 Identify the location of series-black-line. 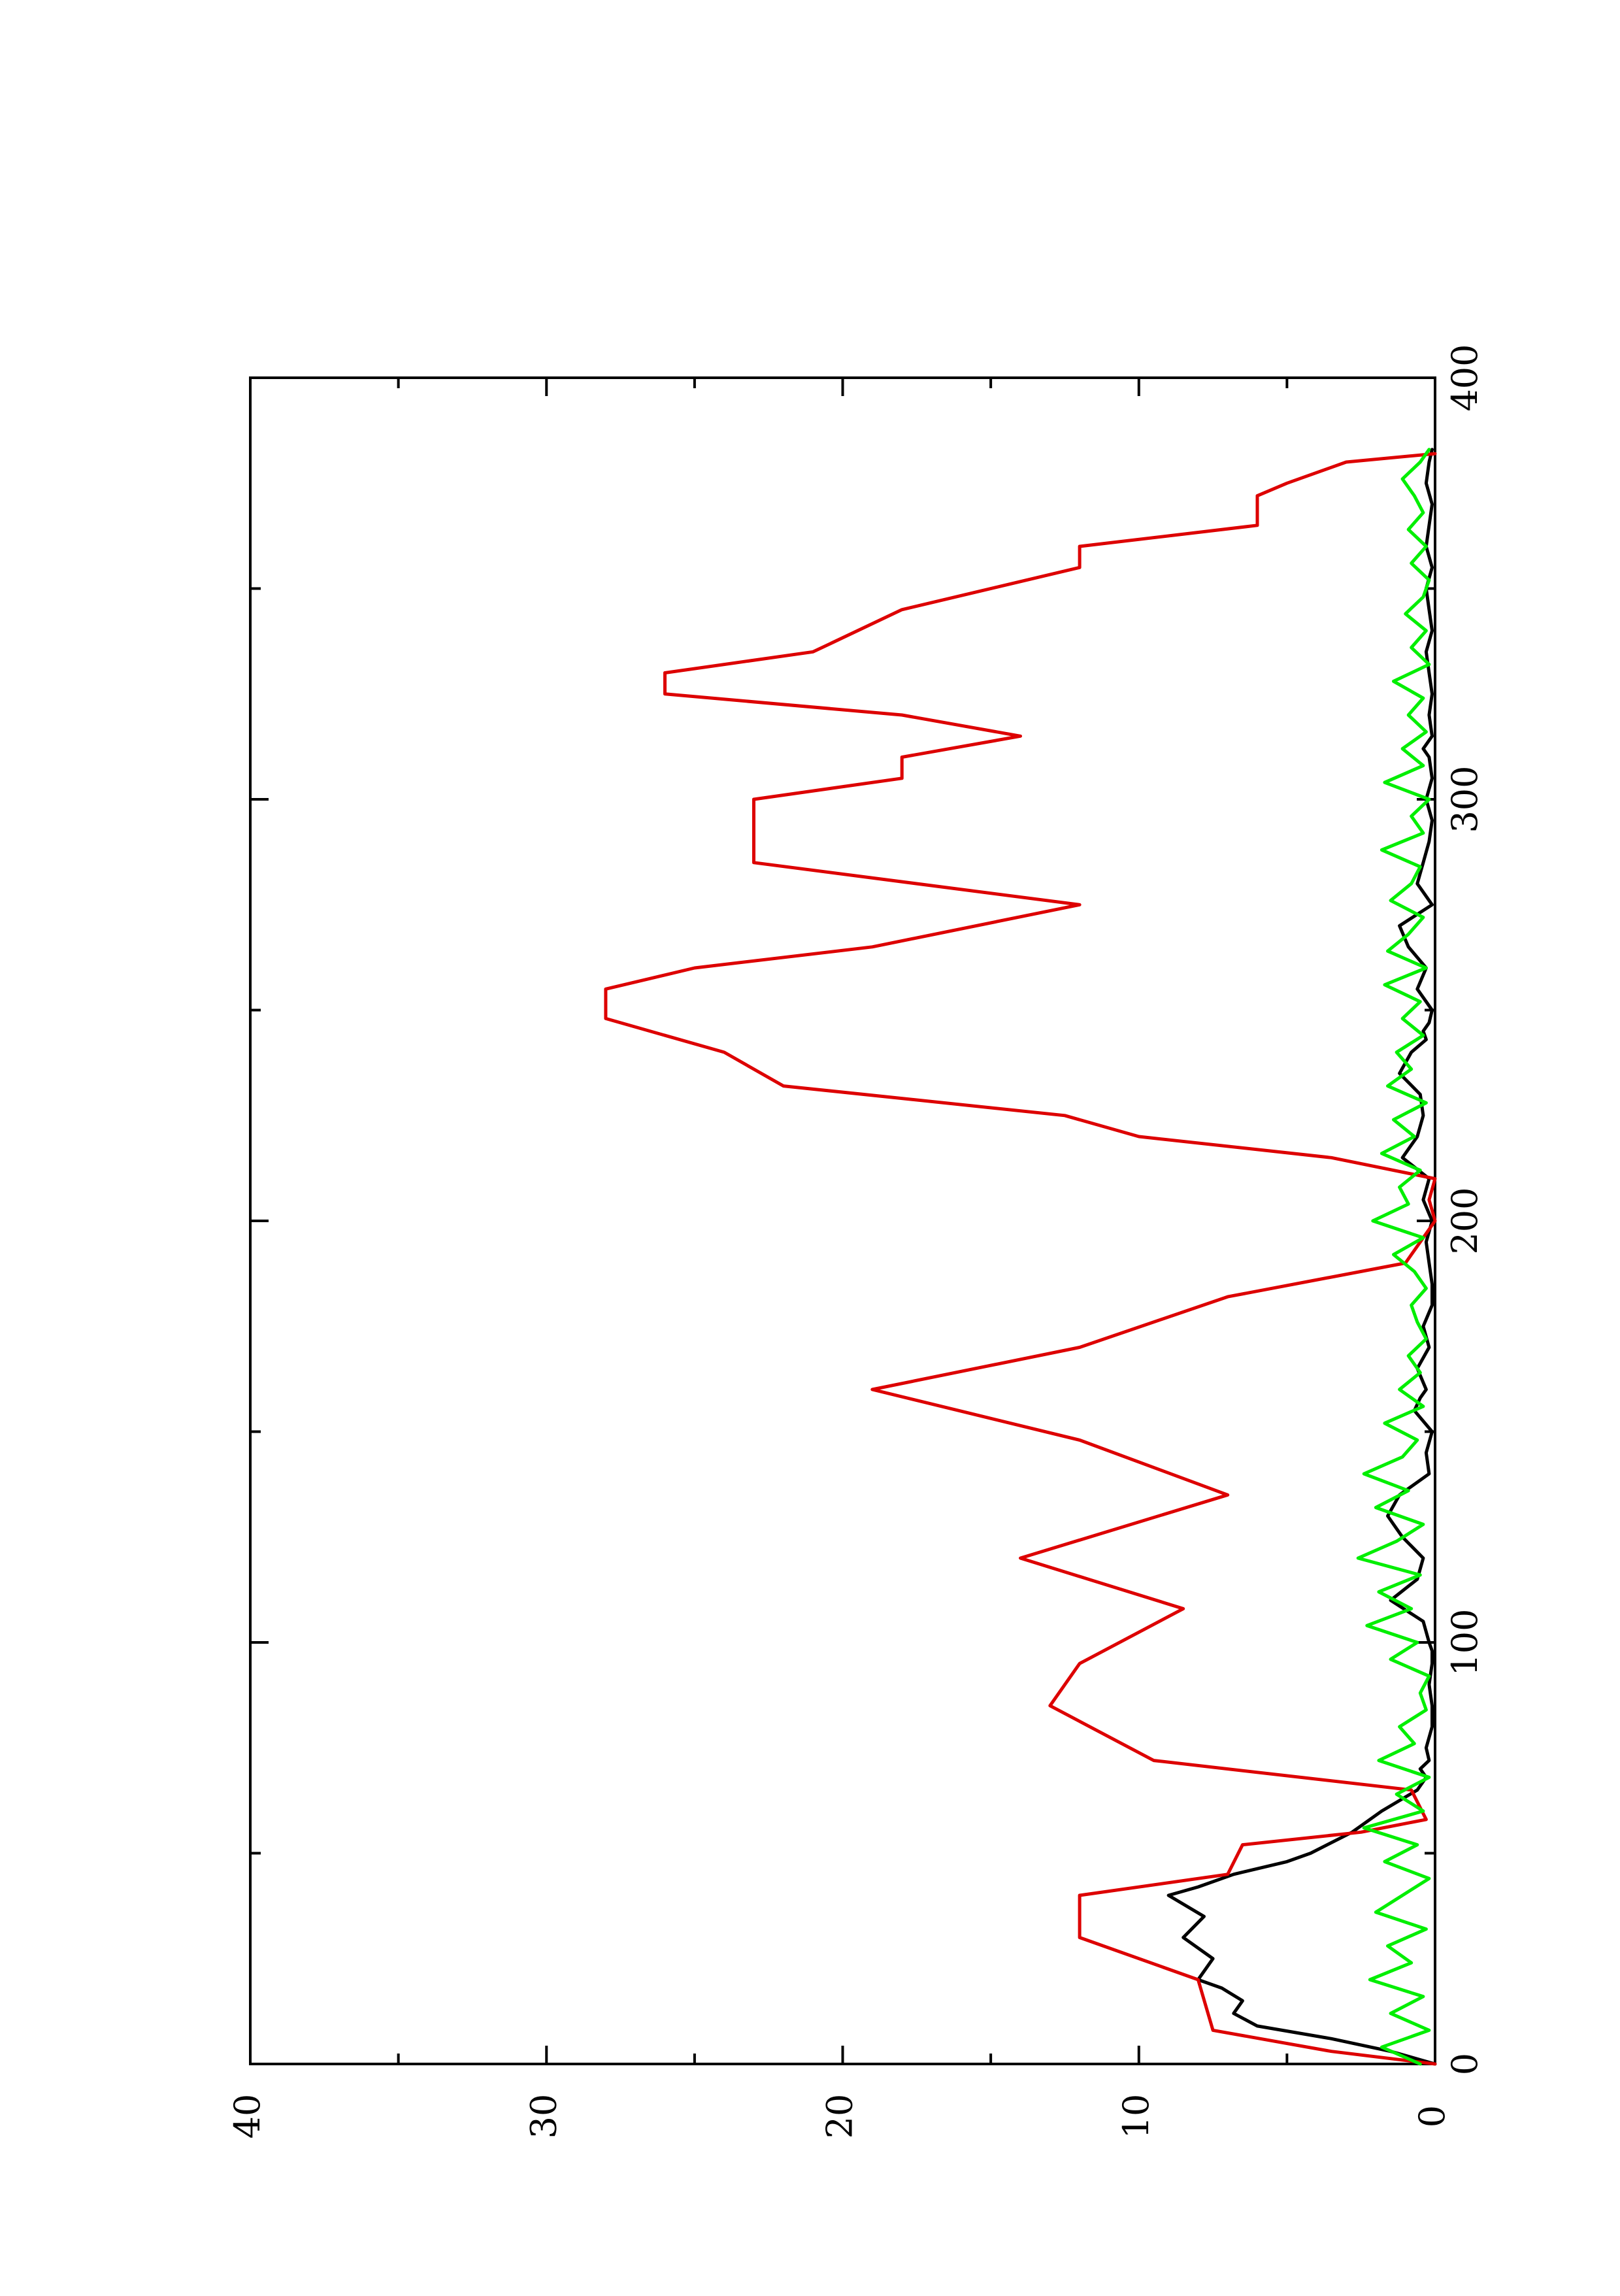
(1301, 1257).